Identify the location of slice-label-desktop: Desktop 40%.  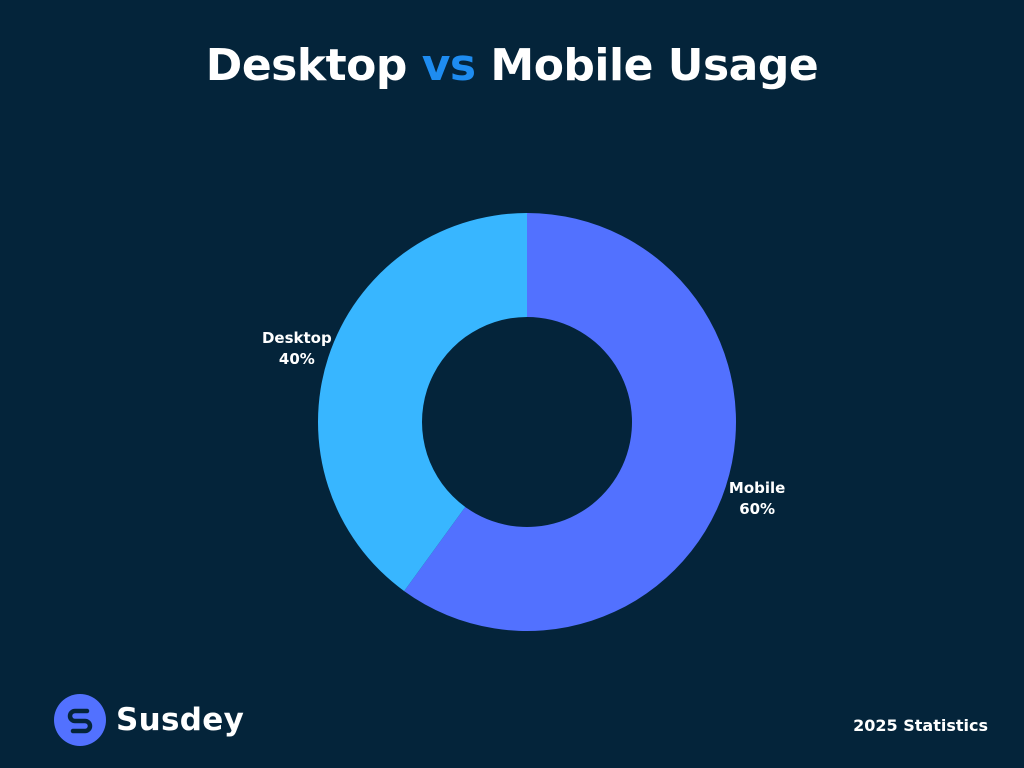
(297, 348).